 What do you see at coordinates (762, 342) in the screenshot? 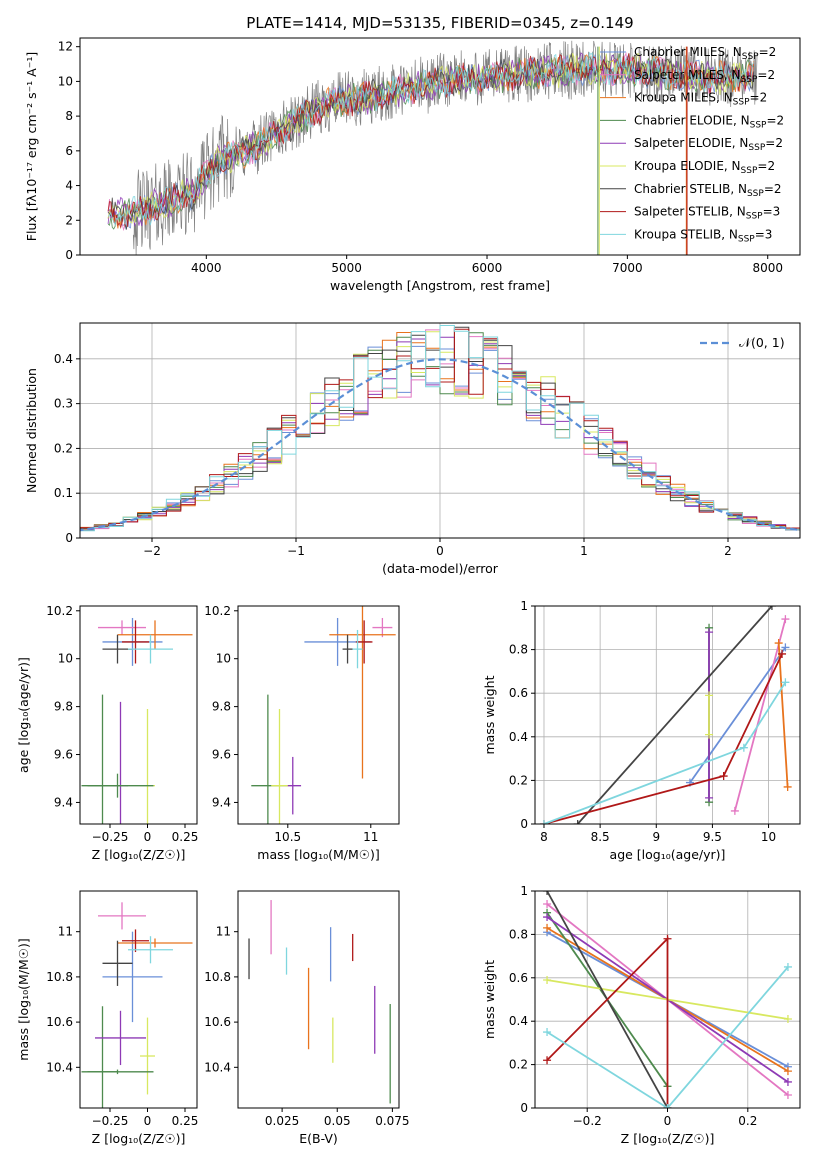
I see `legend-label: 𝒩(0, 1)` at bounding box center [762, 342].